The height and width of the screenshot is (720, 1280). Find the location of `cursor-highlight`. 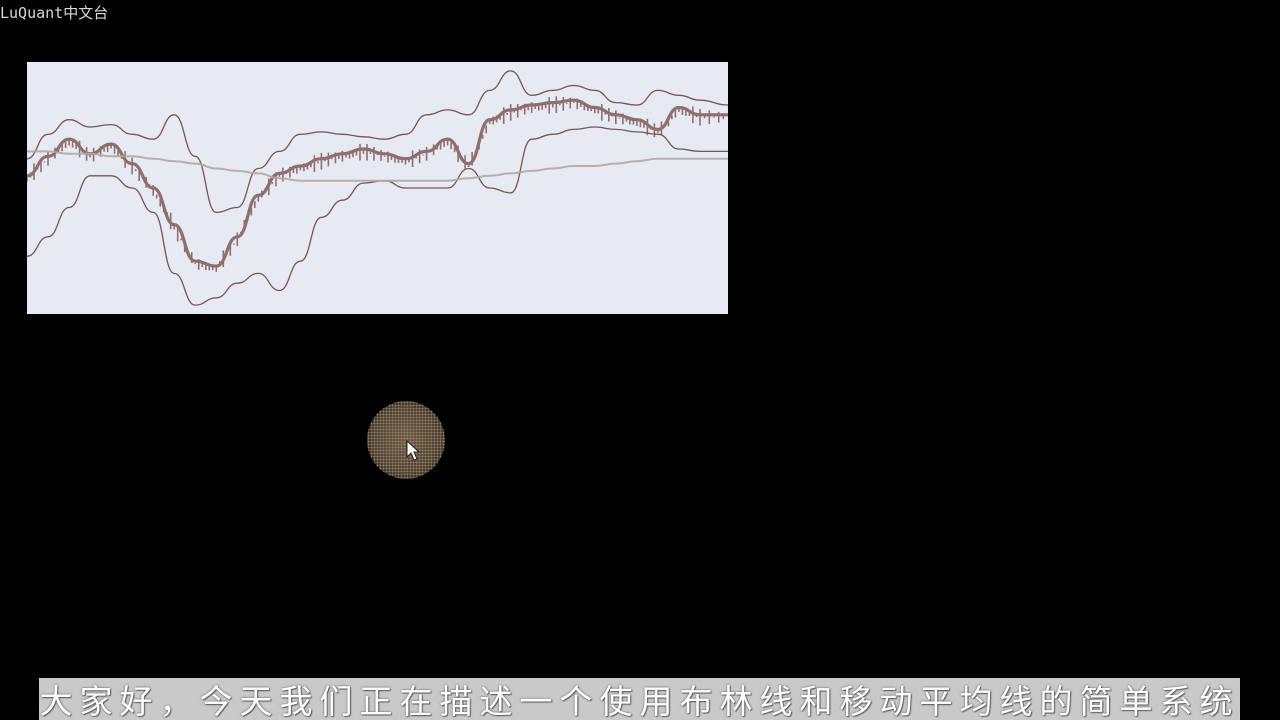

cursor-highlight is located at coordinates (406, 440).